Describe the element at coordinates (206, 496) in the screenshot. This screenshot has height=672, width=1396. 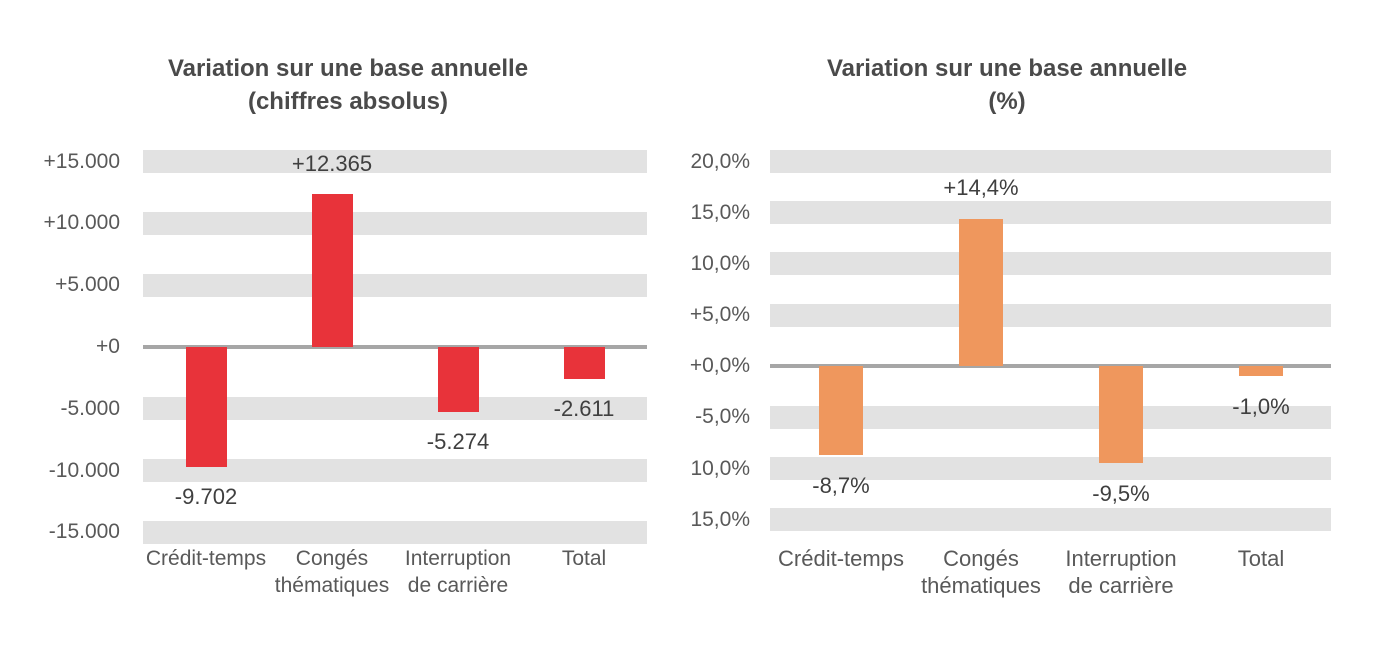
I see `data-label: -9.702` at that location.